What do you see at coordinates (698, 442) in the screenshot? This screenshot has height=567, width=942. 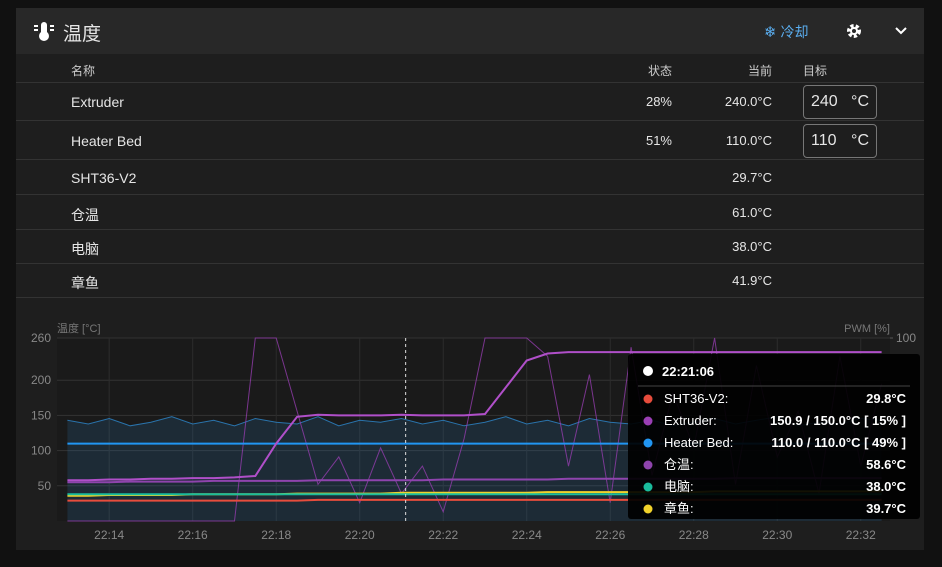 I see `tooltip-name: Heater Bed:` at bounding box center [698, 442].